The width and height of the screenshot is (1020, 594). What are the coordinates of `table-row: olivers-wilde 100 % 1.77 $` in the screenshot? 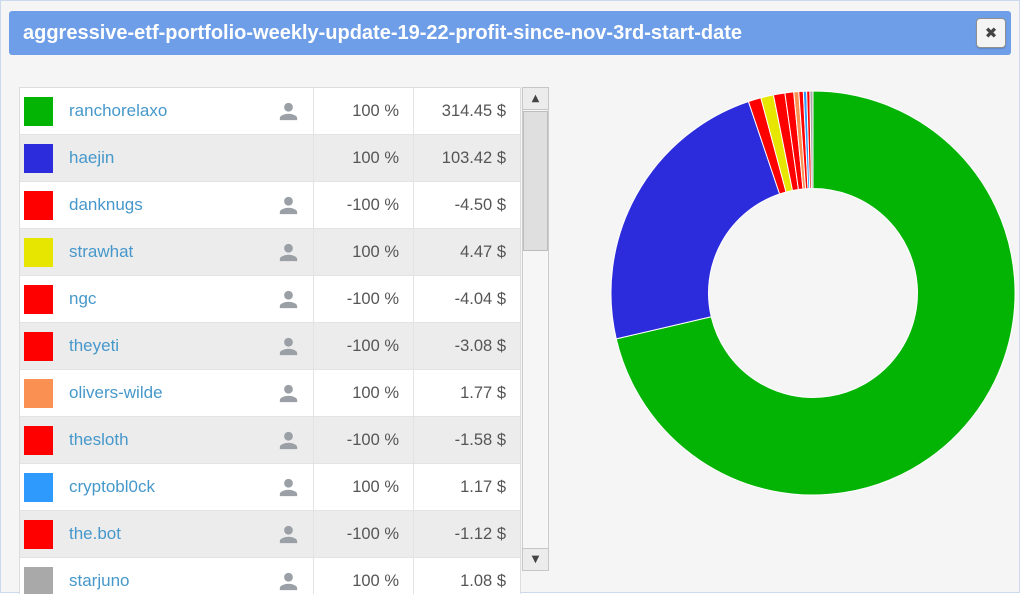 It's located at (270, 393).